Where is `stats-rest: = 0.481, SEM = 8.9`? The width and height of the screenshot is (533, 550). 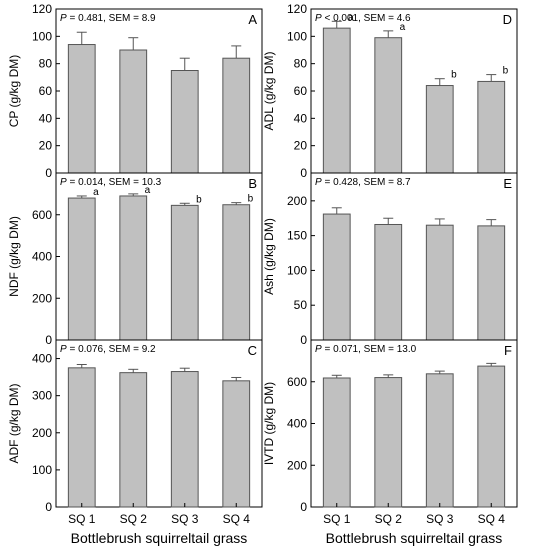
stats-rest: = 0.481, SEM = 8.9 is located at coordinates (111, 18).